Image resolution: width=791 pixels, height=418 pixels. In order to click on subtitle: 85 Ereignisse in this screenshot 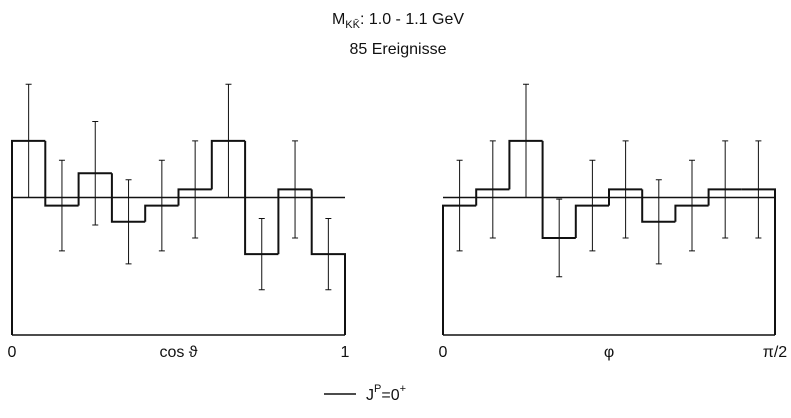, I will do `click(398, 49)`.